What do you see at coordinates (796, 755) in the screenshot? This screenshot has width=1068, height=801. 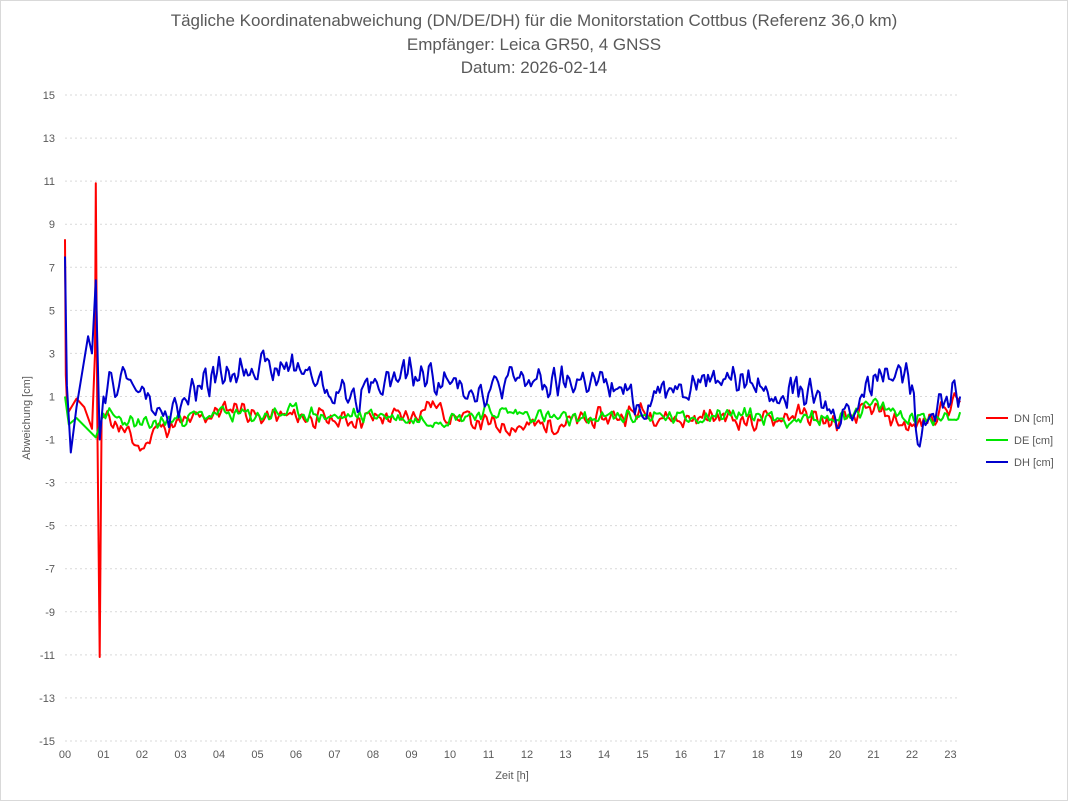 I see `x-tick-label: 19` at bounding box center [796, 755].